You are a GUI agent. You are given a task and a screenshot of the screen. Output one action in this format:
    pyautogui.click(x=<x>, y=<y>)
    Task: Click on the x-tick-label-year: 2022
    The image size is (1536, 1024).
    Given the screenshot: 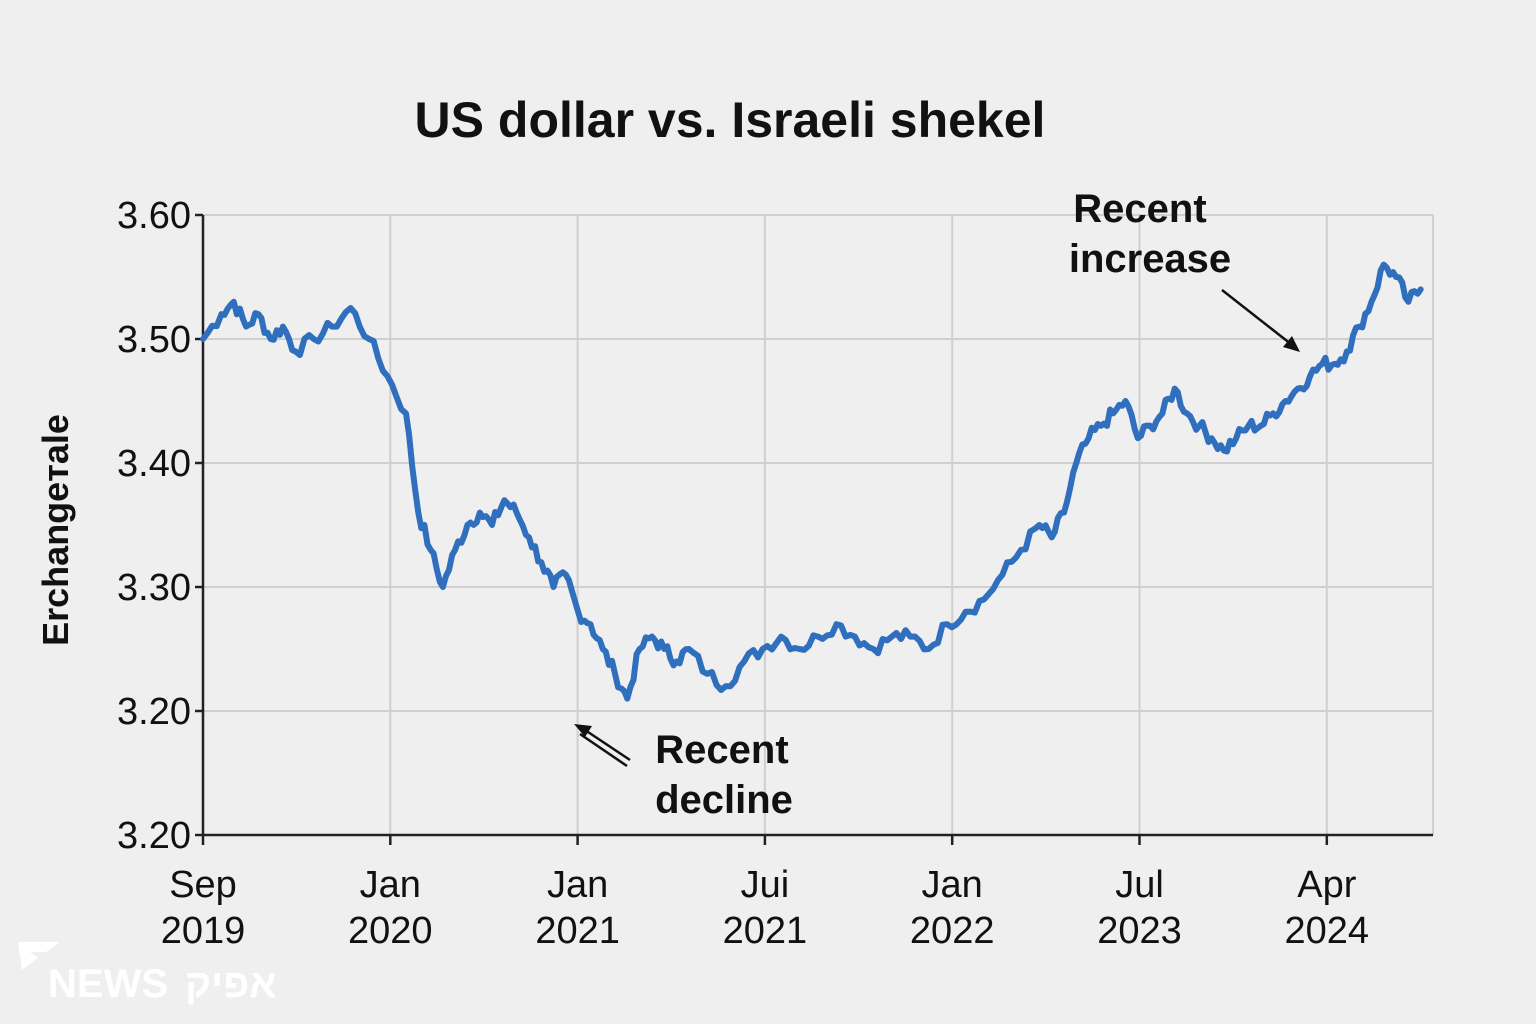 What is the action you would take?
    pyautogui.click(x=952, y=931)
    